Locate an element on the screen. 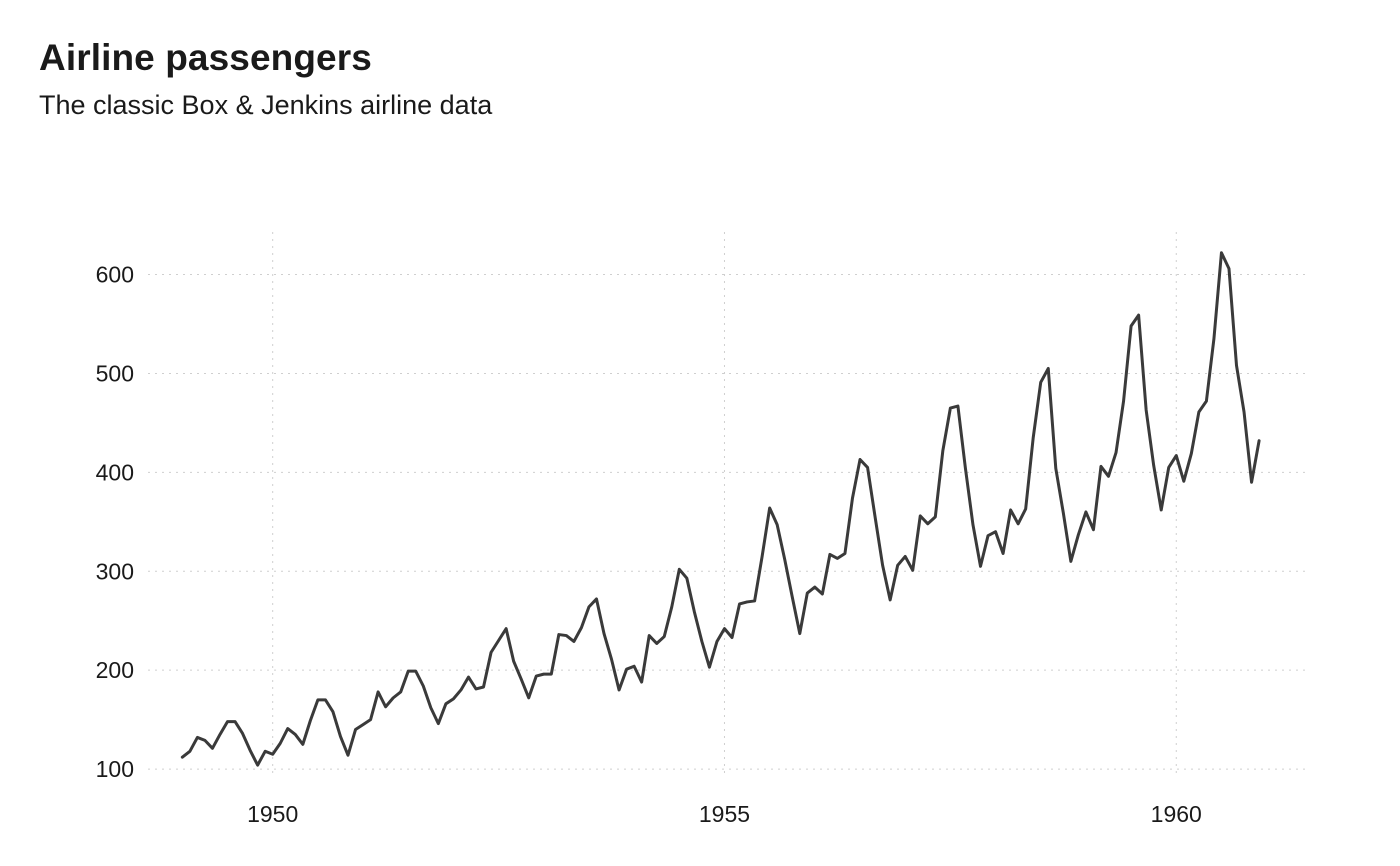 This screenshot has width=1400, height=866. chart-subtitle: The classic Box & Jenkins airline data is located at coordinates (266, 105).